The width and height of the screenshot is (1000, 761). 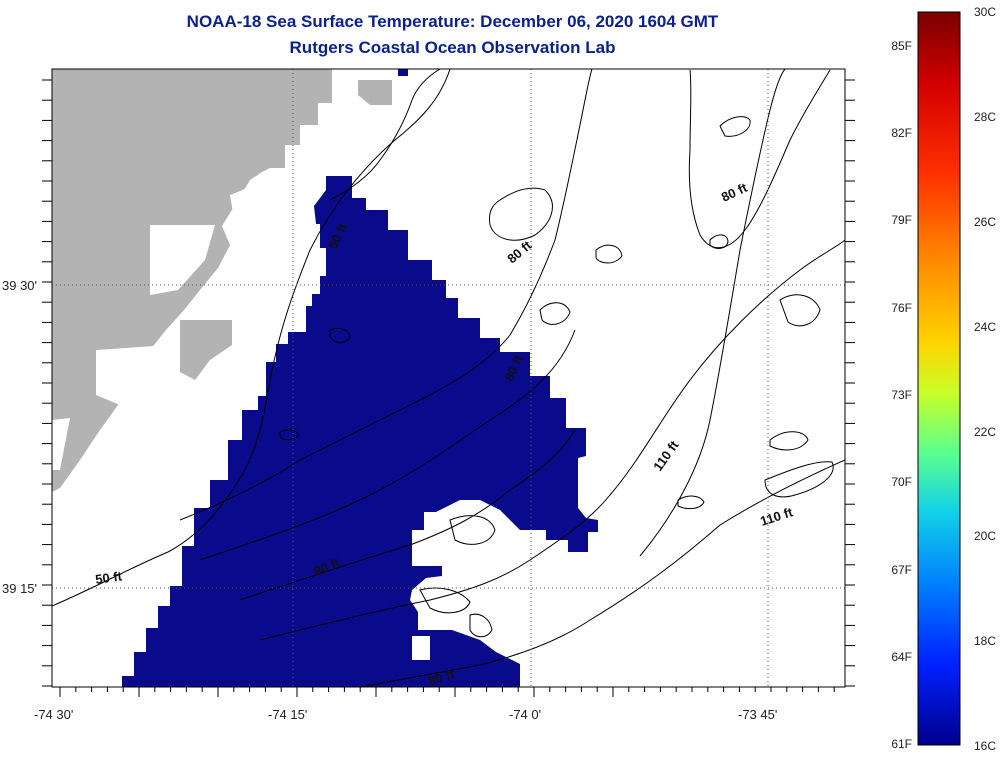 What do you see at coordinates (287, 714) in the screenshot?
I see `x-tick-label: -74 15'` at bounding box center [287, 714].